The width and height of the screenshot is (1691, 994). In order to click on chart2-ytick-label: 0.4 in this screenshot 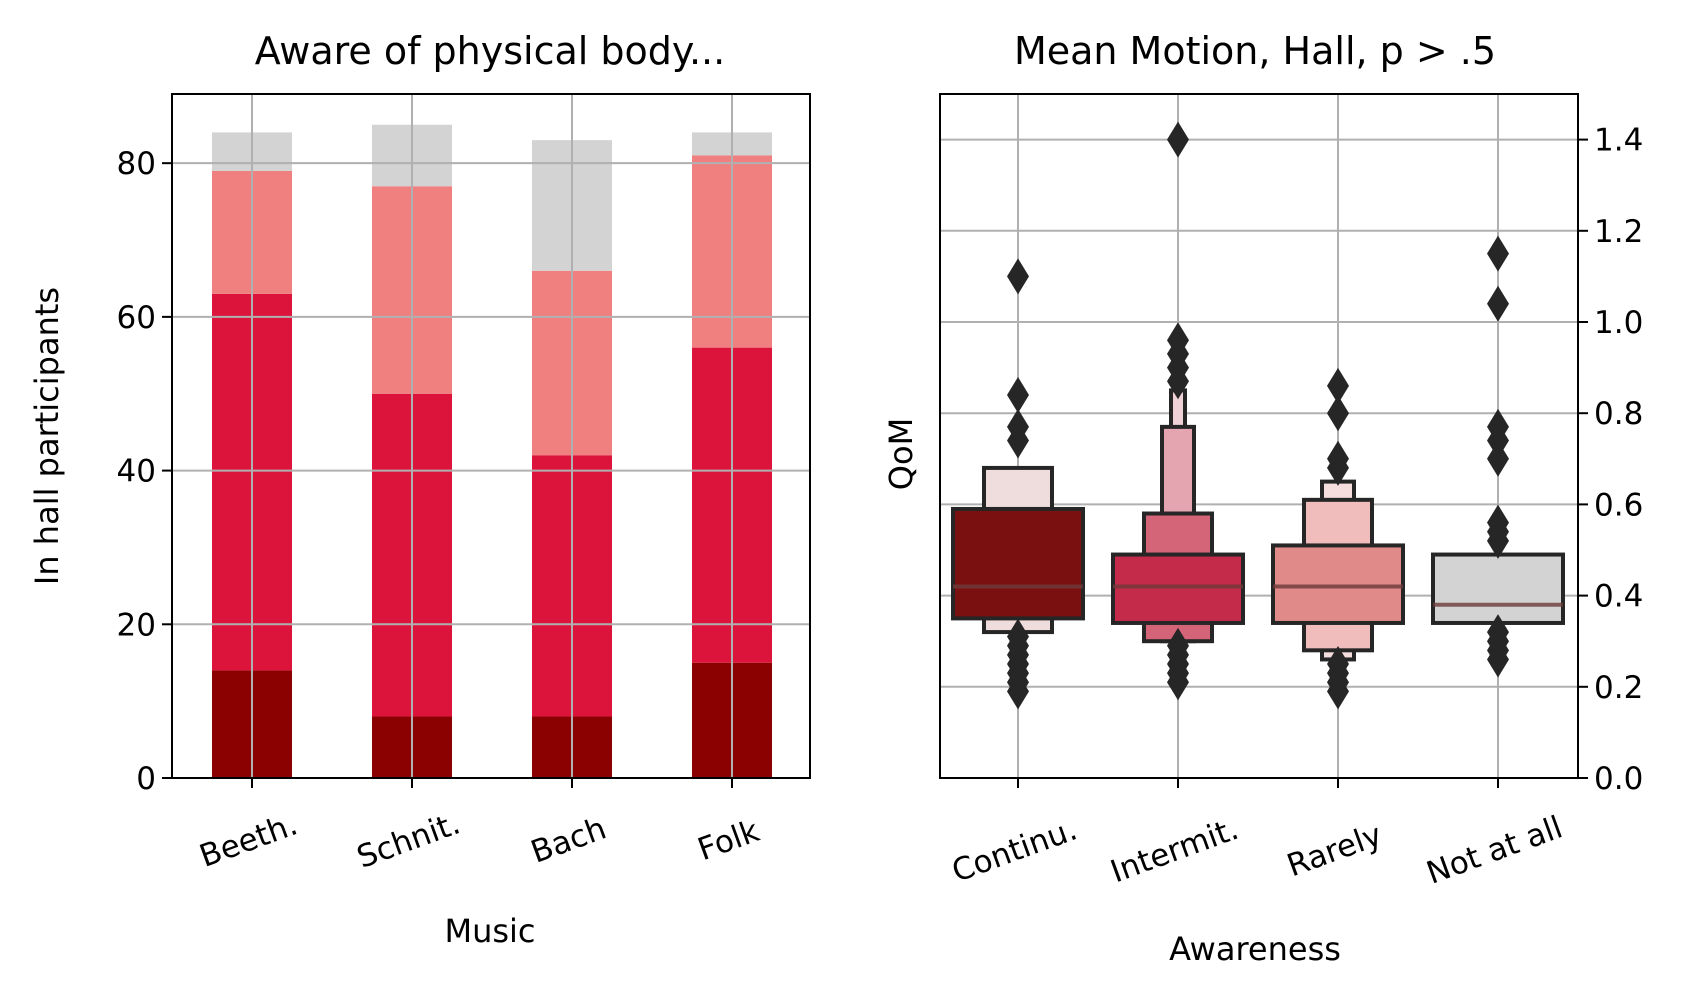, I will do `click(1618, 597)`.